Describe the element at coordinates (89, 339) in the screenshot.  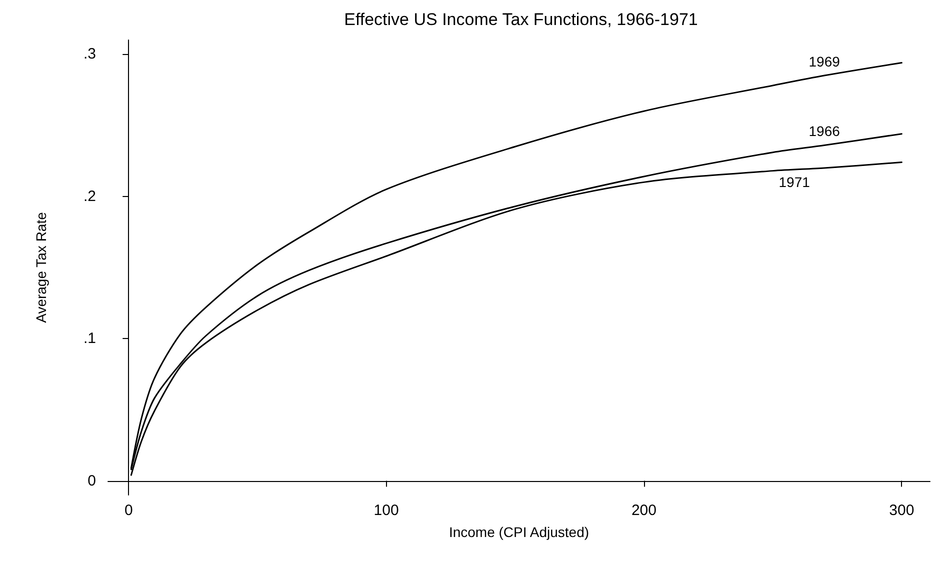
I see `y-tick-label: .1` at that location.